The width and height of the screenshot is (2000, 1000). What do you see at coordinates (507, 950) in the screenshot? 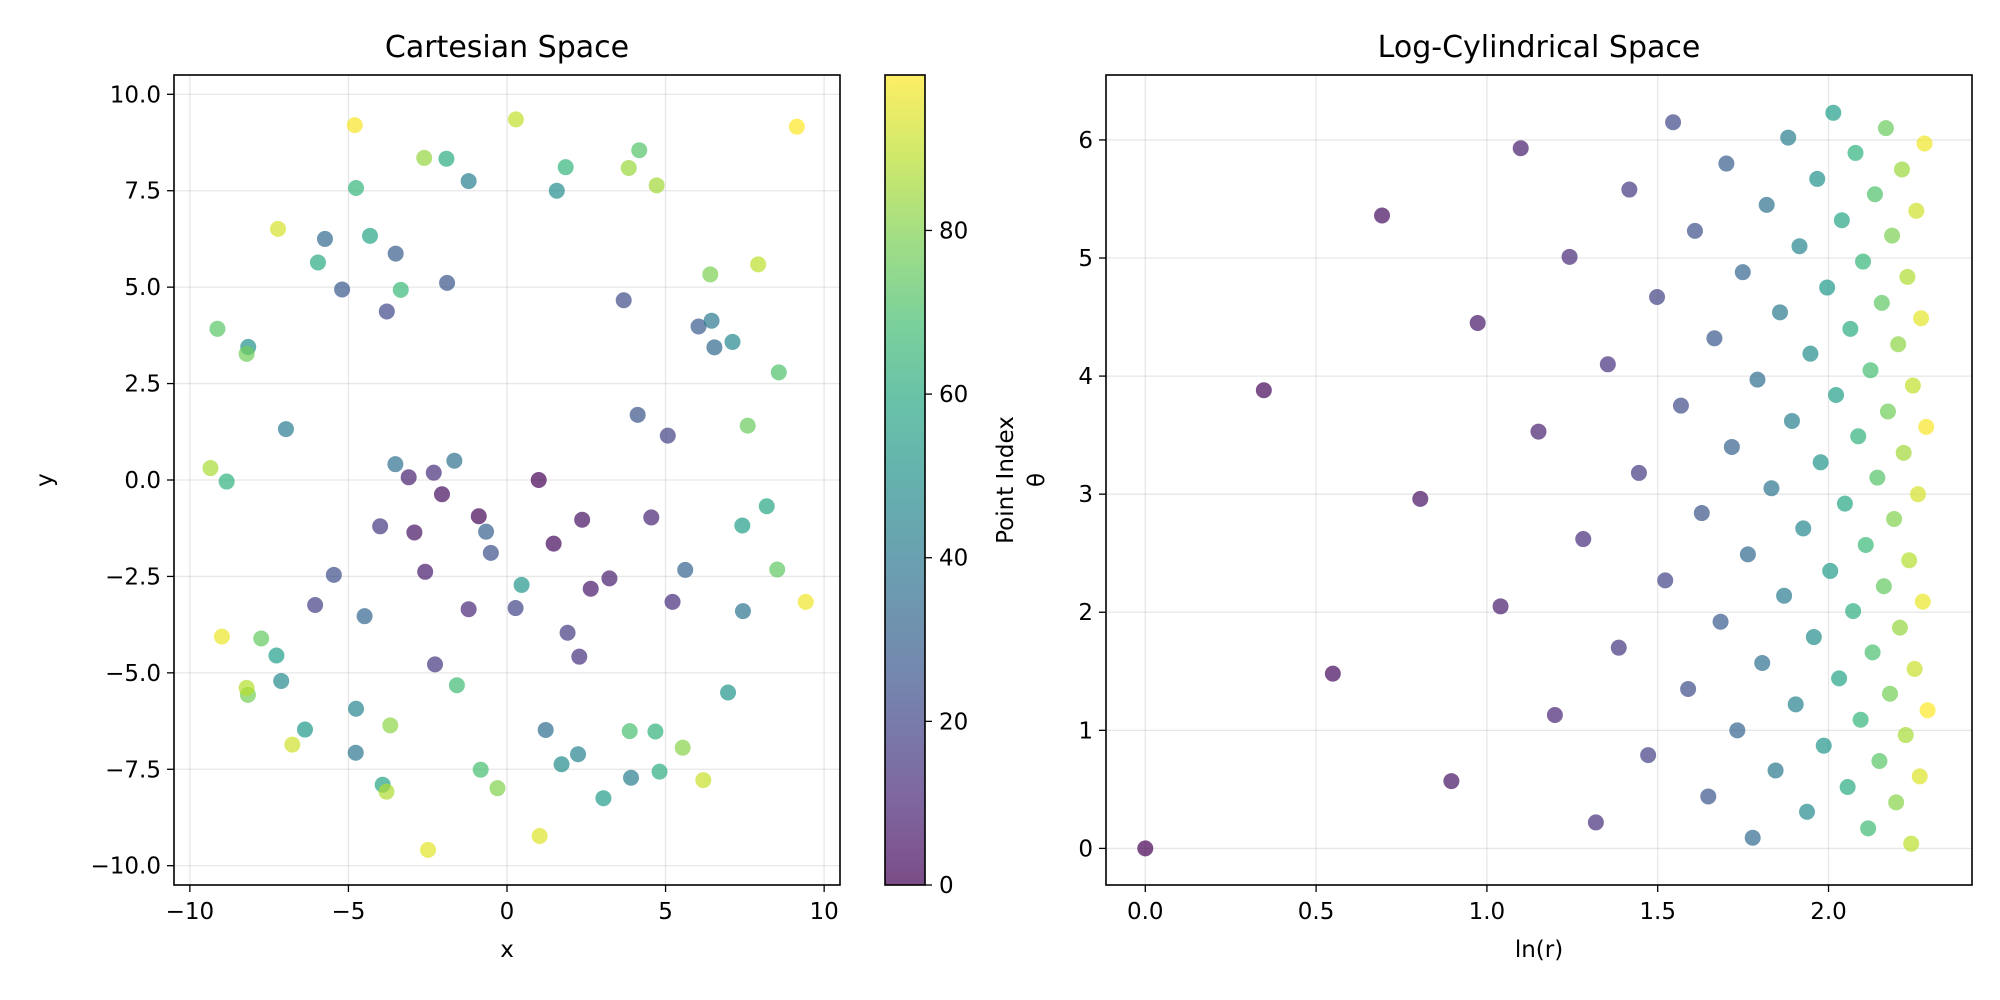
I see `x-axis-label: x` at bounding box center [507, 950].